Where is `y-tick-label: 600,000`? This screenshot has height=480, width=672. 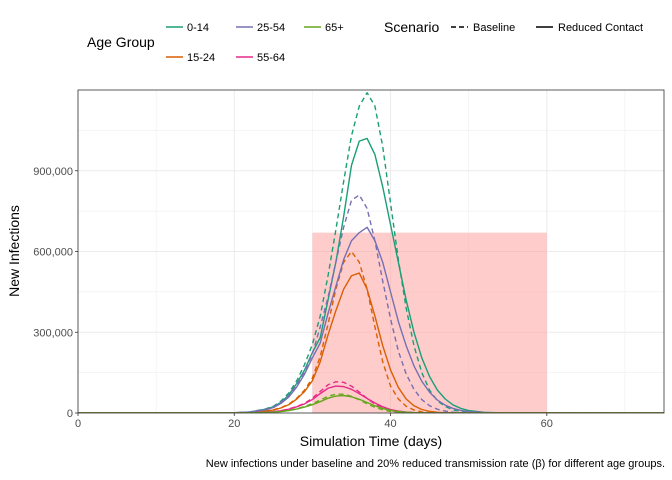
y-tick-label: 600,000 is located at coordinates (53, 253).